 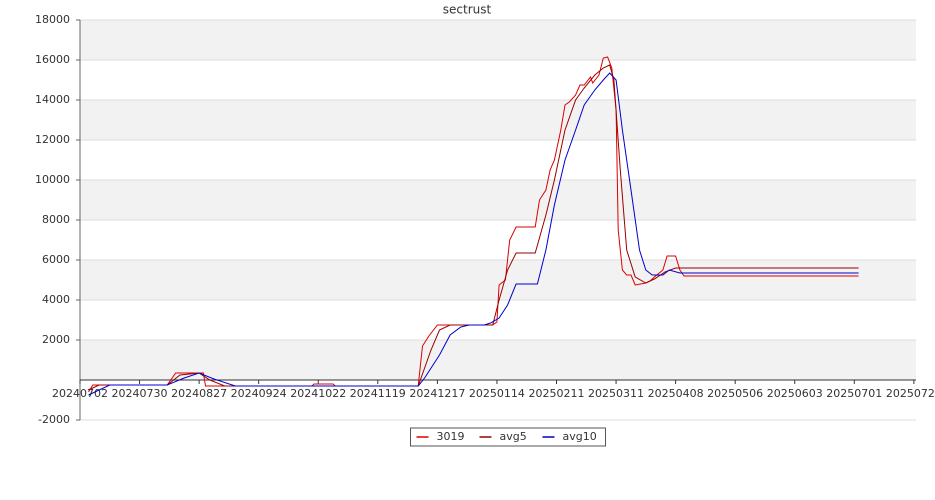 What do you see at coordinates (378, 393) in the screenshot?
I see `x-tick-label: 20241119` at bounding box center [378, 393].